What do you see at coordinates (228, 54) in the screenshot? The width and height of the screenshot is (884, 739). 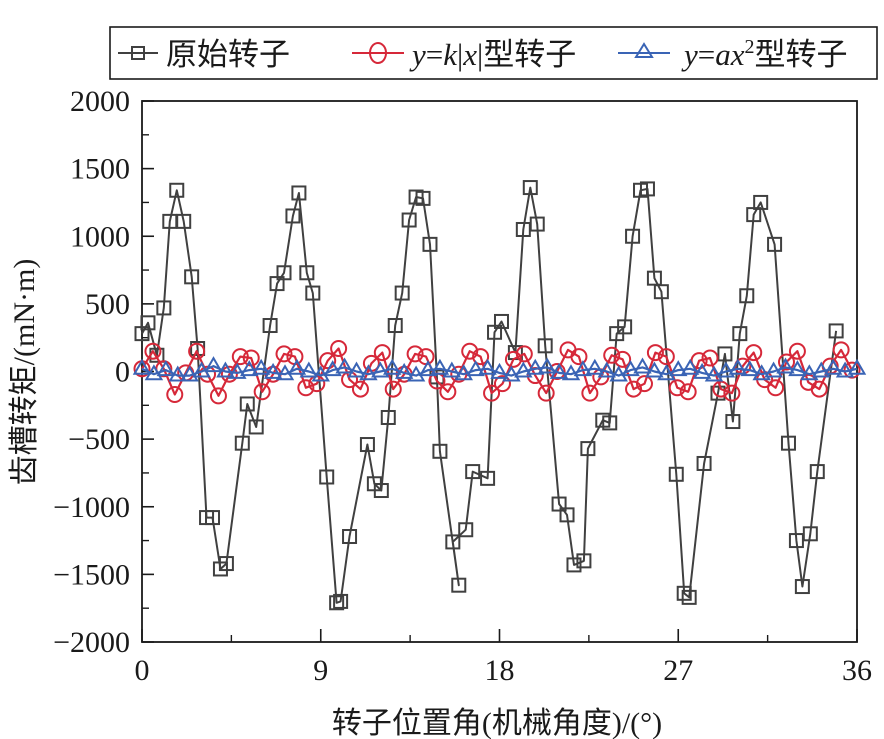 I see `legend-label-original: 原始转子` at bounding box center [228, 54].